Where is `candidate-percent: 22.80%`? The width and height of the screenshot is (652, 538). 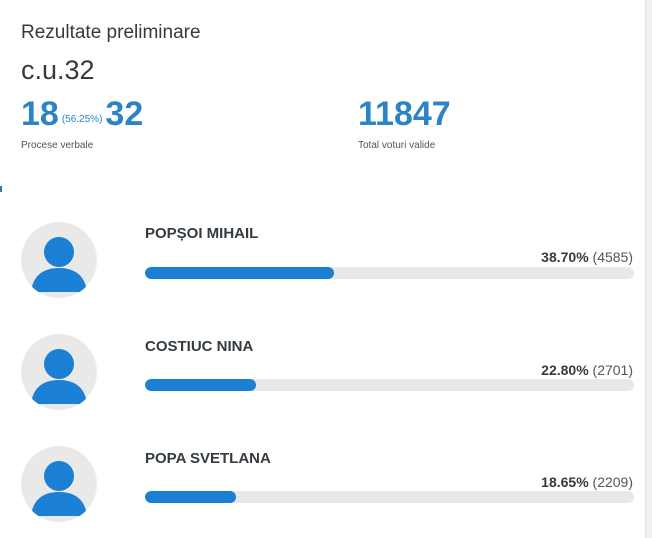
candidate-percent: 22.80% is located at coordinates (565, 370).